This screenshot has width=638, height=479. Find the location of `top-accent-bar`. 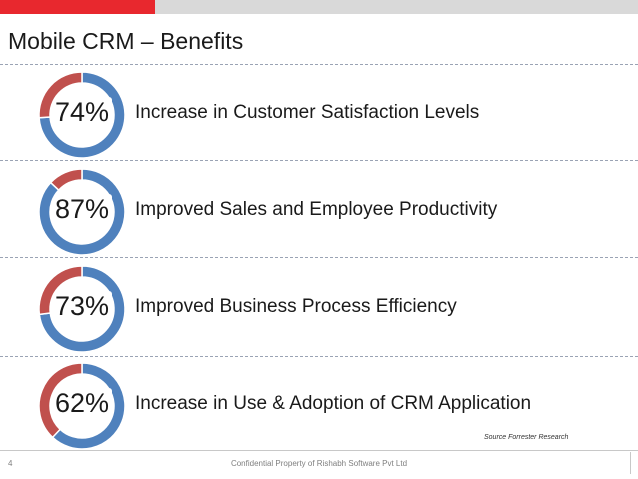

top-accent-bar is located at coordinates (319, 7).